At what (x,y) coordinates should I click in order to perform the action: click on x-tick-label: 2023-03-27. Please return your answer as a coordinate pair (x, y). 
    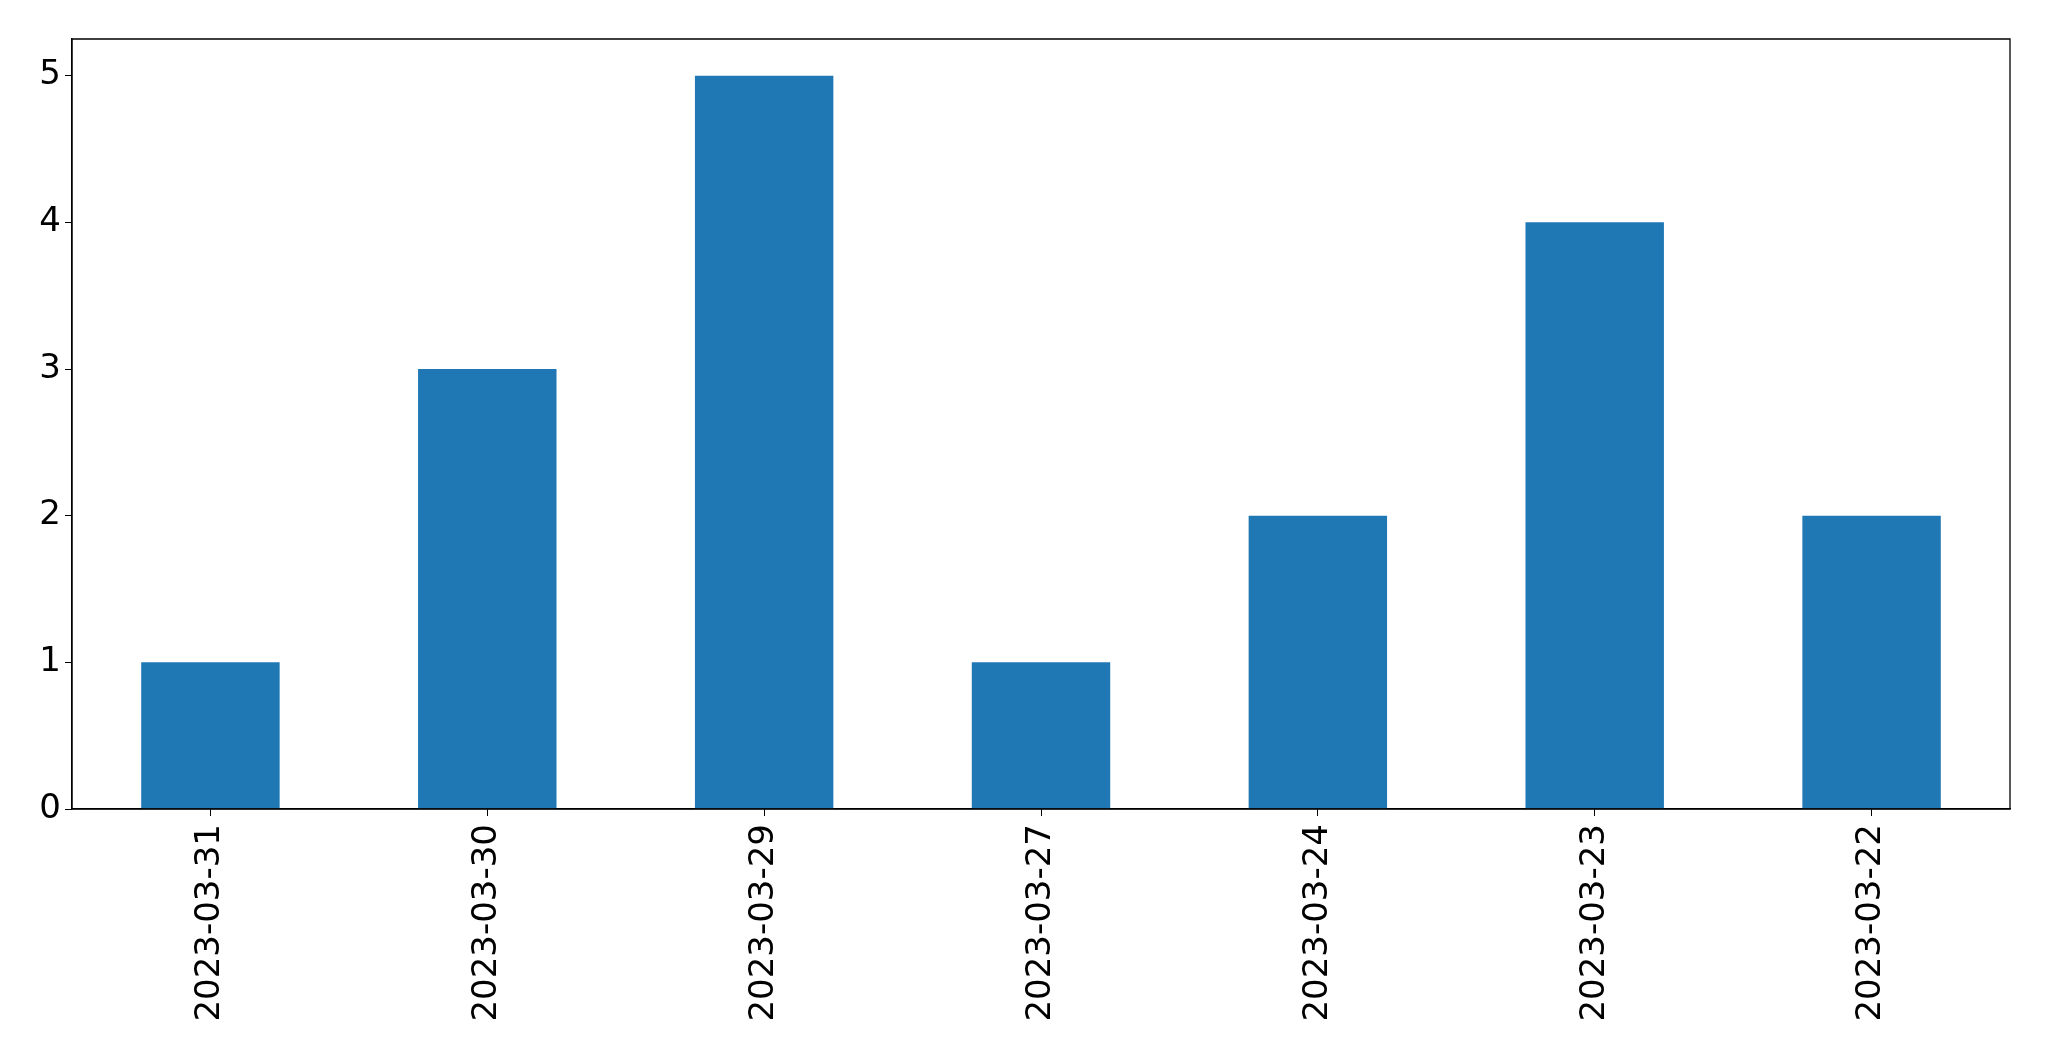
    Looking at the image, I should click on (1037, 923).